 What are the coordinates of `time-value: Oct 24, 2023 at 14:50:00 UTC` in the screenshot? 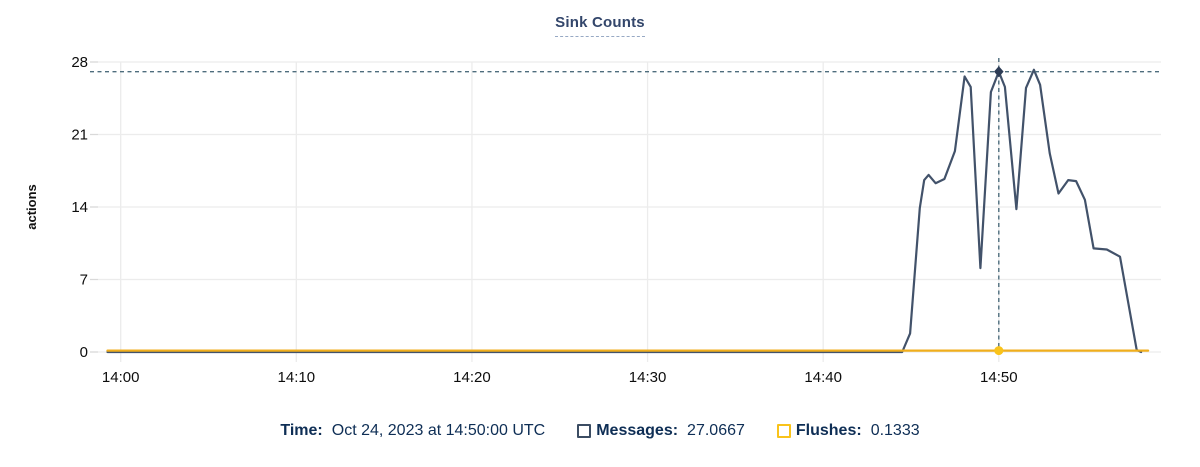 It's located at (438, 430).